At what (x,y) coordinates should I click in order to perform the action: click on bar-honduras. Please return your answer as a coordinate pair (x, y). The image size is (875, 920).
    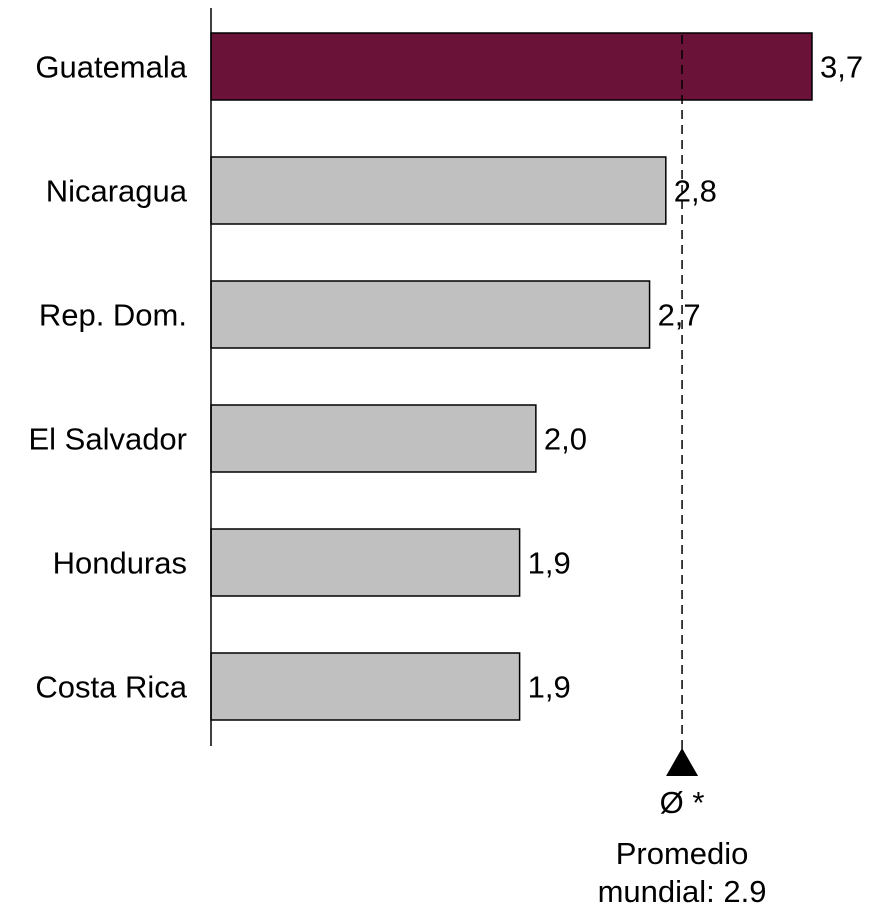
    Looking at the image, I should click on (365, 562).